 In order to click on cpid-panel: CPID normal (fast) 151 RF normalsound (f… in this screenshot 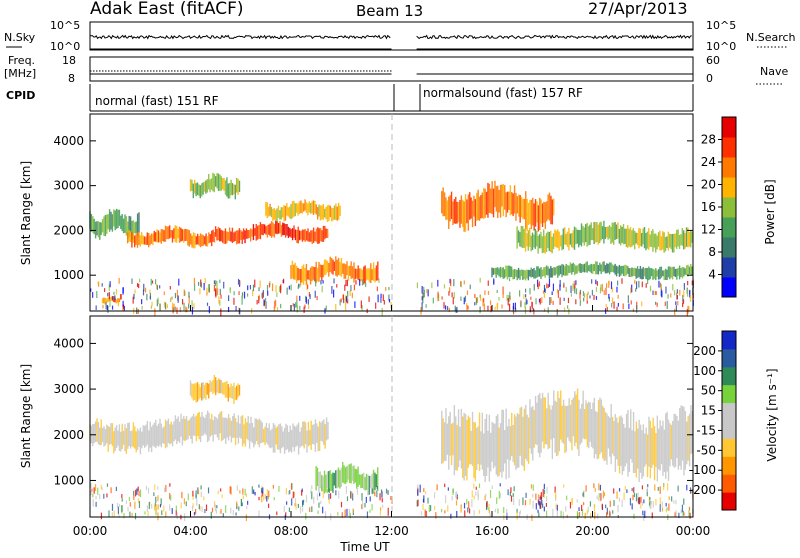, I will do `click(350, 98)`.